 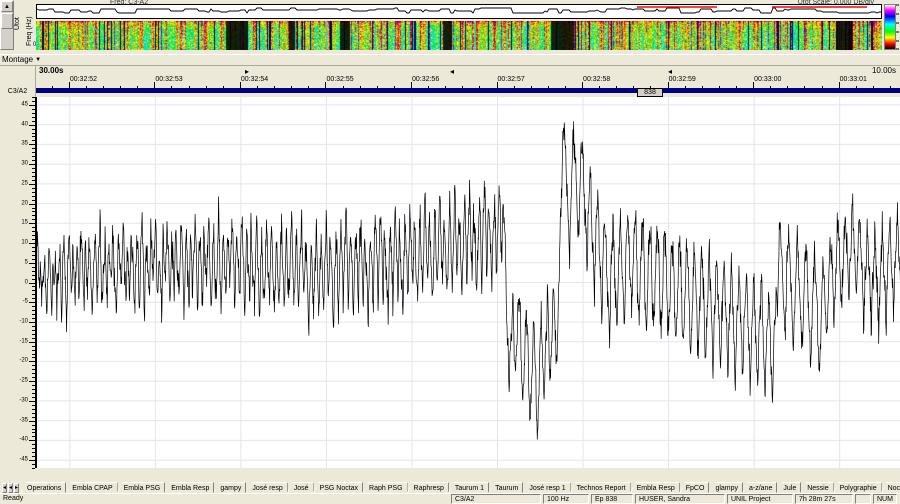 What do you see at coordinates (385, 487) in the screenshot?
I see `tab-raph-psg: Raph PSG` at bounding box center [385, 487].